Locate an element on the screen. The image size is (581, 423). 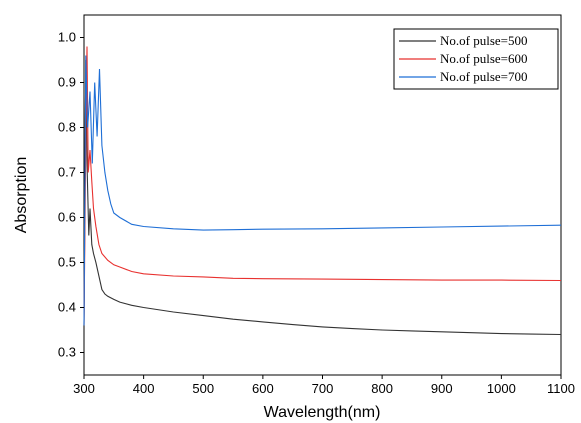
x-tick-label: 500 is located at coordinates (203, 388).